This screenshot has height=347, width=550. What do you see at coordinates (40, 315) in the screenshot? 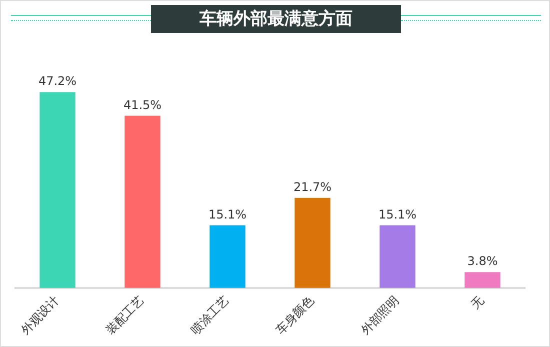
I see `x-tick-label: 外观设计` at bounding box center [40, 315].